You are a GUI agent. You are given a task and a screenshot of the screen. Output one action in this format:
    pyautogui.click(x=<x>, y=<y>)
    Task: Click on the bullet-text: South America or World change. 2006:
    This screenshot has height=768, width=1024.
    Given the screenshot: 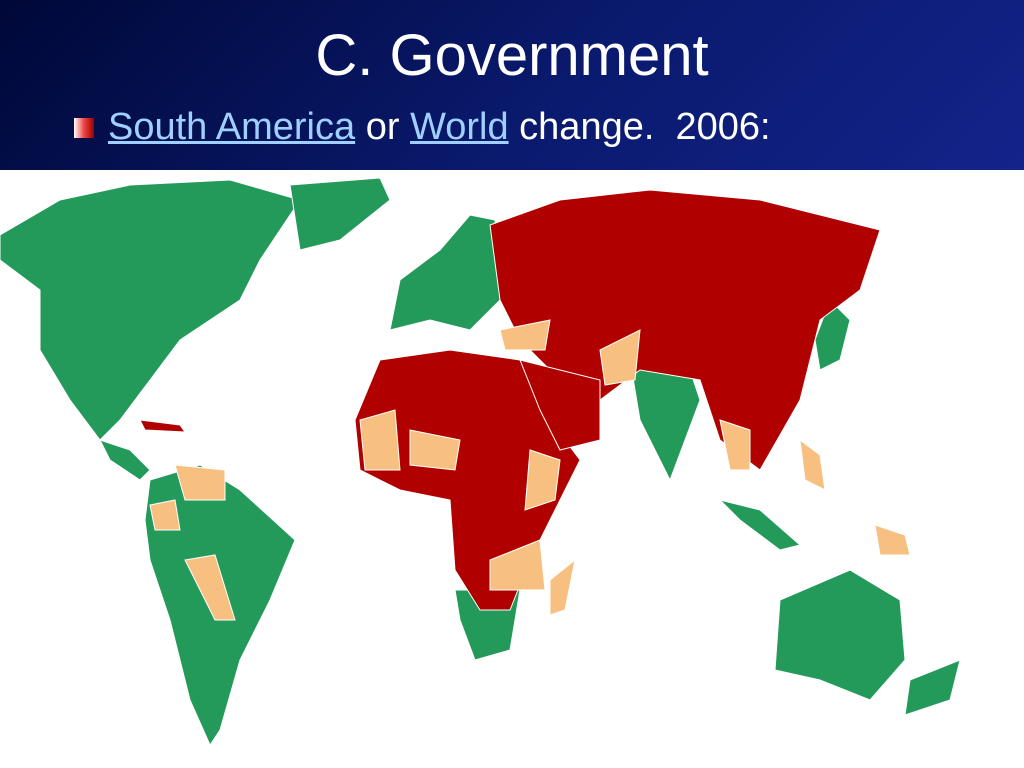 What is the action you would take?
    pyautogui.click(x=439, y=127)
    